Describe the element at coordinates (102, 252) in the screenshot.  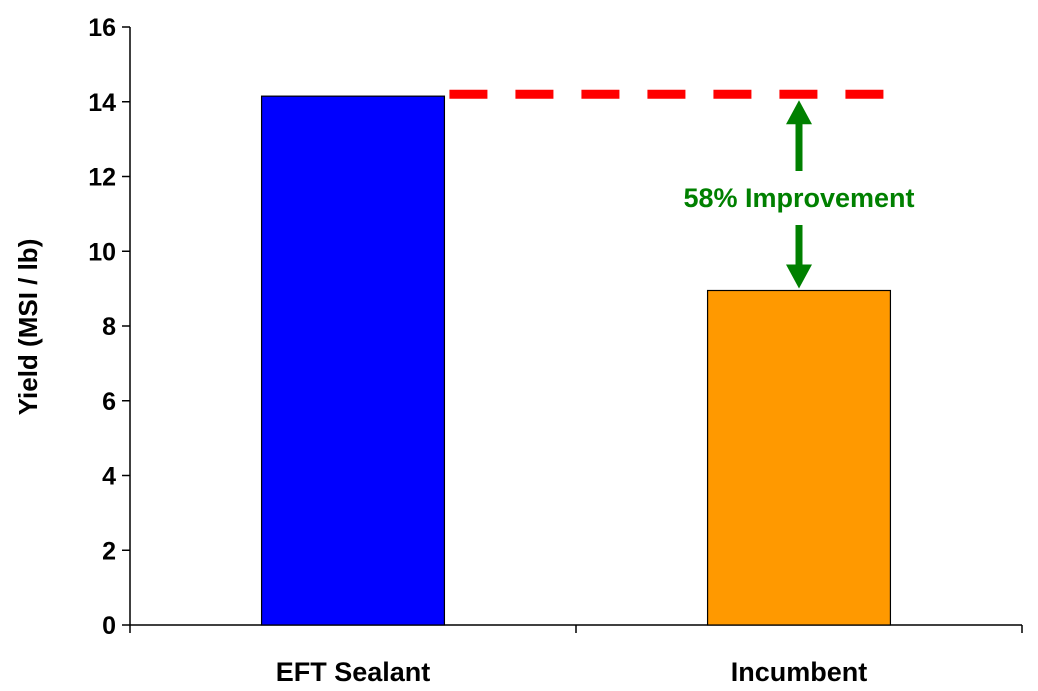
I see `y-tick-label: 10` at that location.